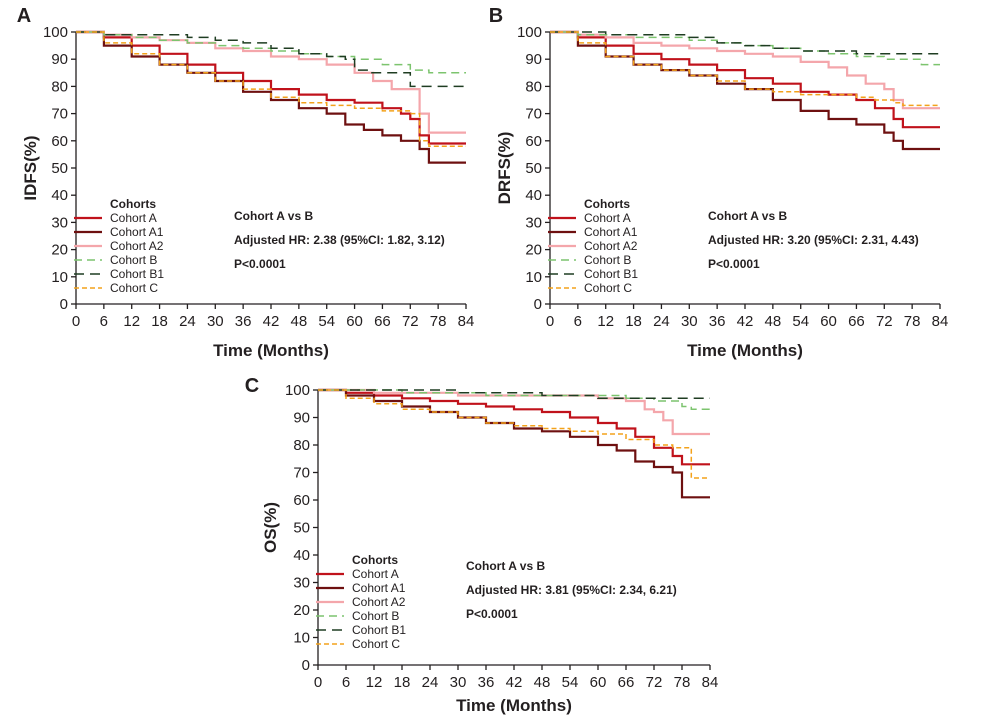 The height and width of the screenshot is (718, 992). What do you see at coordinates (270, 527) in the screenshot?
I see `y-axis-title: OS(%)` at bounding box center [270, 527].